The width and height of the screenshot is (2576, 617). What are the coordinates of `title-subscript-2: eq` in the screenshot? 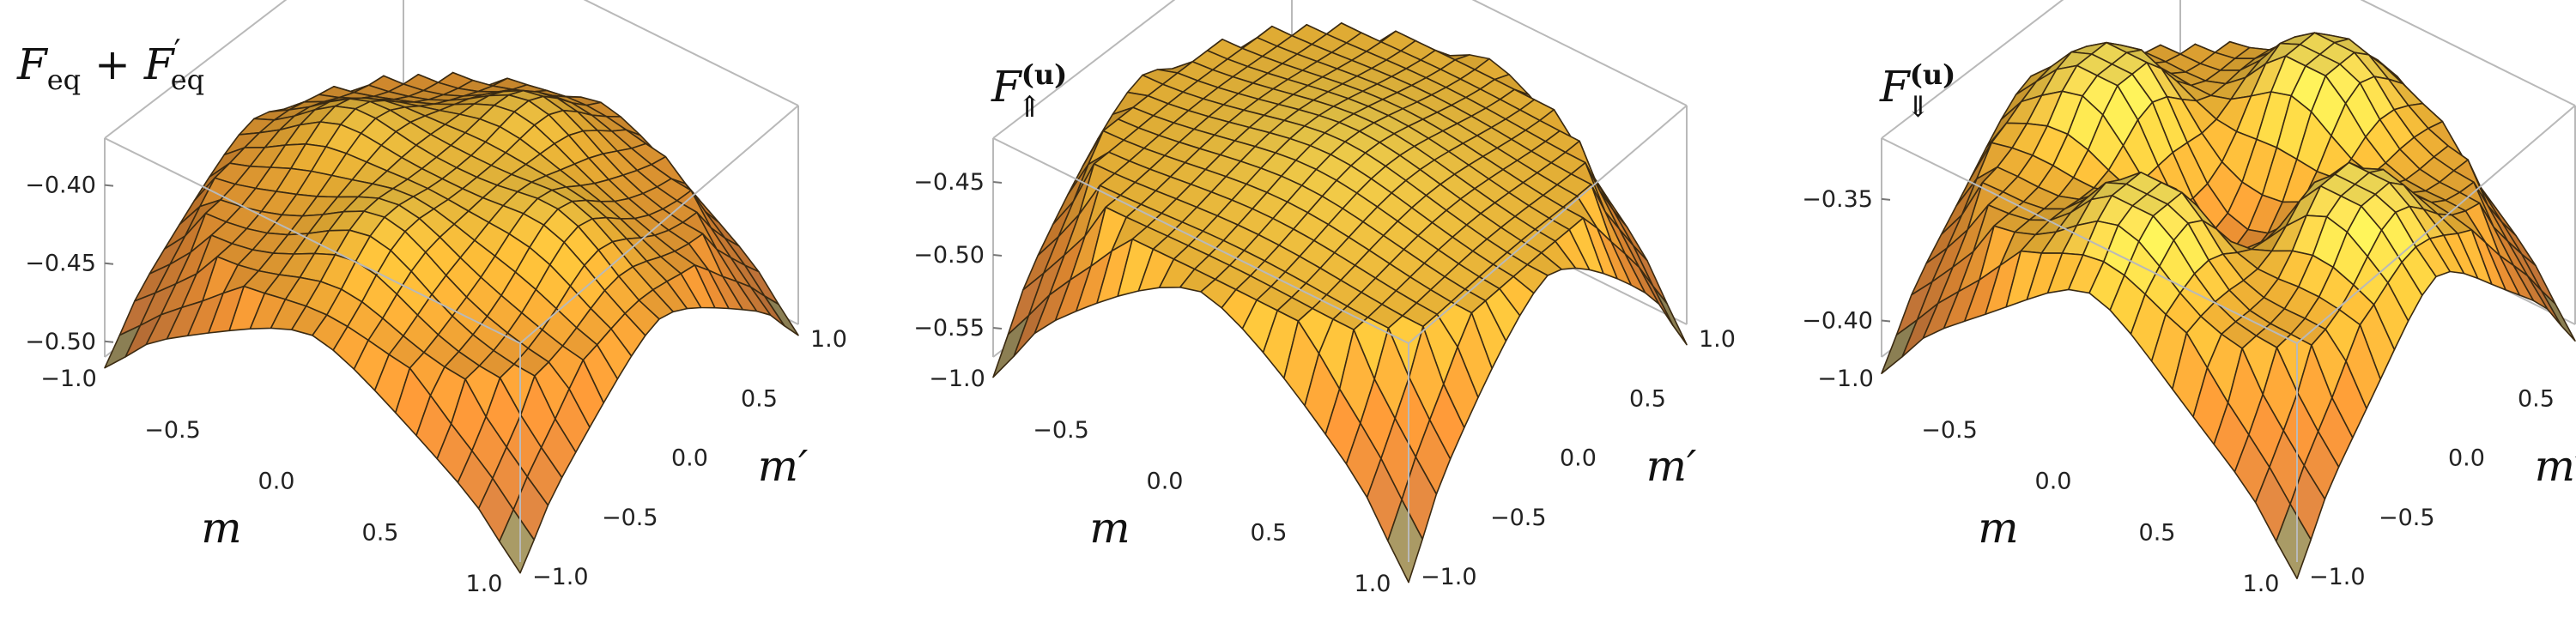 It's located at (187, 80).